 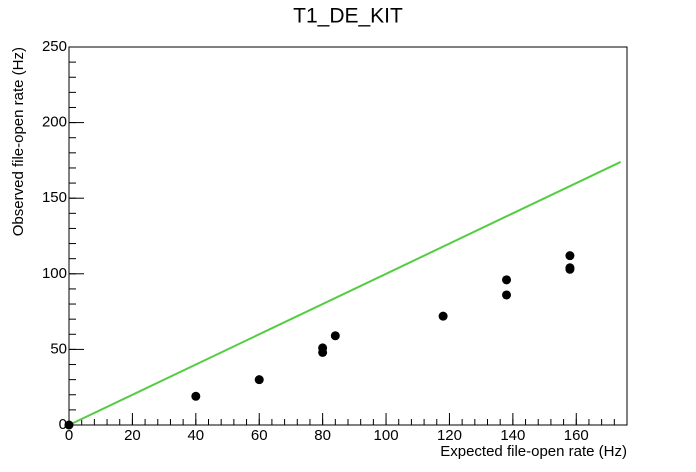 What do you see at coordinates (322, 435) in the screenshot?
I see `x-tick-label: 80` at bounding box center [322, 435].